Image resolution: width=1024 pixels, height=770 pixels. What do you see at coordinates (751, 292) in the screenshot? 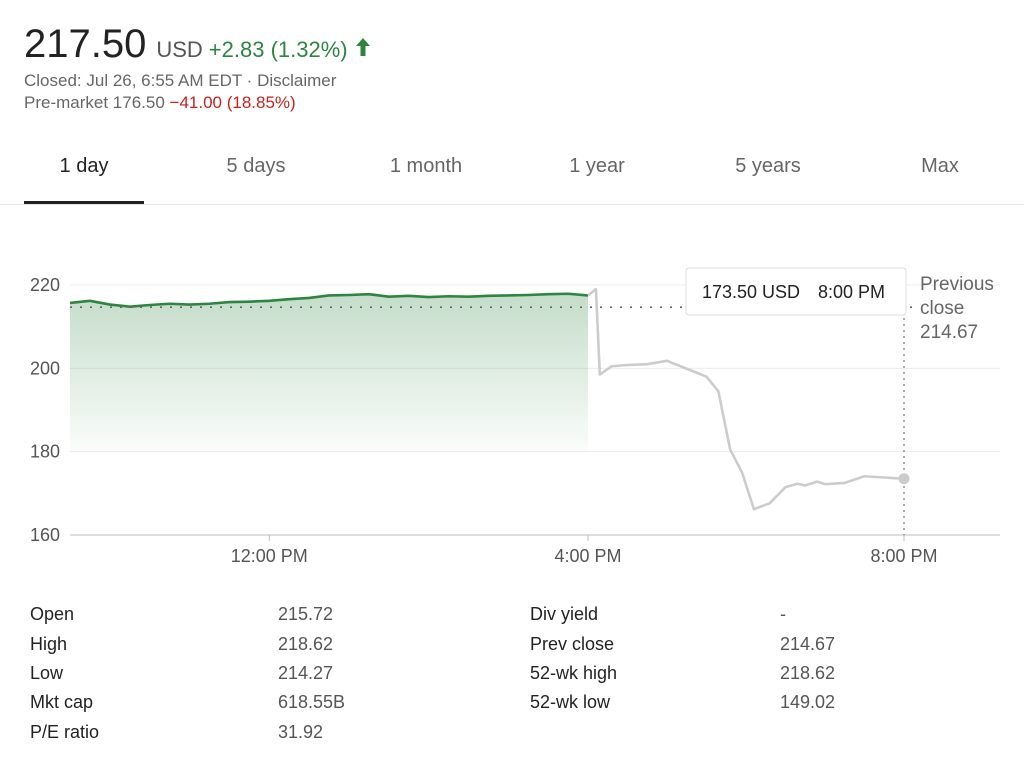
I see `tooltip-price: 173.50 USD` at bounding box center [751, 292].